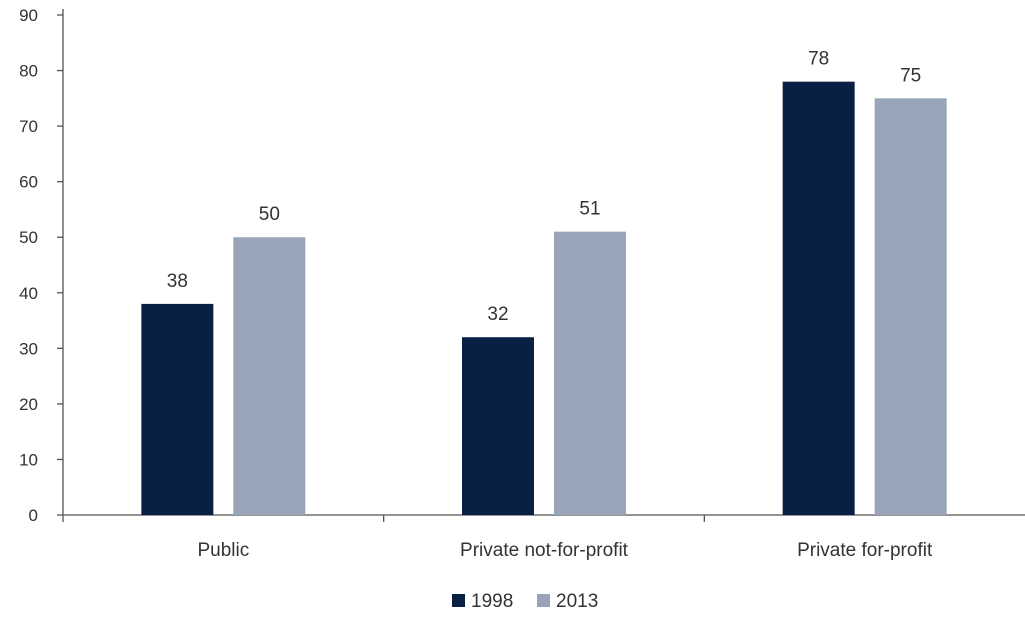 This screenshot has width=1025, height=622. Describe the element at coordinates (28, 71) in the screenshot. I see `y-tick-label: 80` at that location.